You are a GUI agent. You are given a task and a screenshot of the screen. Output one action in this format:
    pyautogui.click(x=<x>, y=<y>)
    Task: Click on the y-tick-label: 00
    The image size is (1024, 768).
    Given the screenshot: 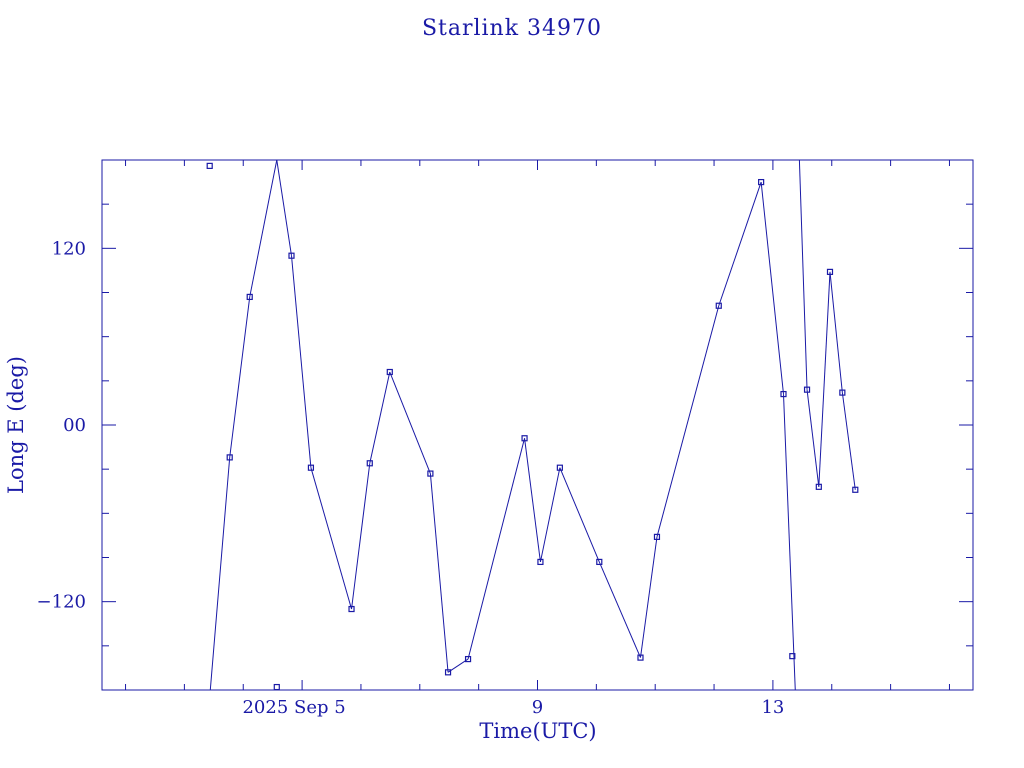 What is the action you would take?
    pyautogui.click(x=74, y=425)
    